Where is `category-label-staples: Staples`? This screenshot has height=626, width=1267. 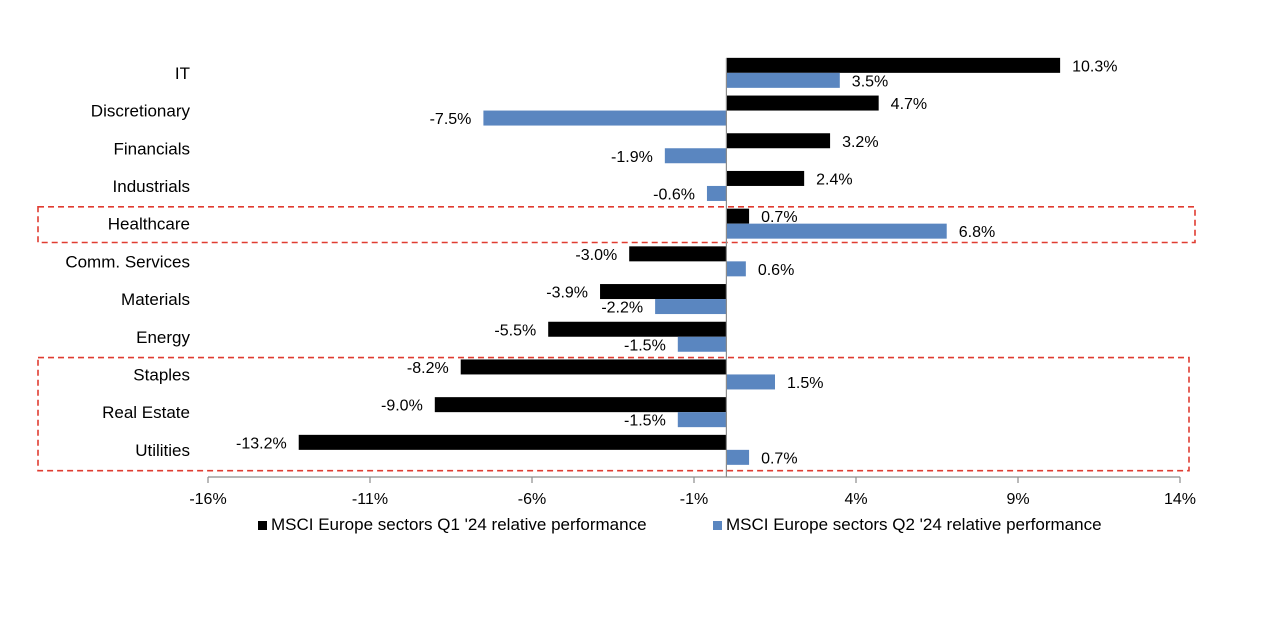 category-label-staples: Staples is located at coordinates (161, 374).